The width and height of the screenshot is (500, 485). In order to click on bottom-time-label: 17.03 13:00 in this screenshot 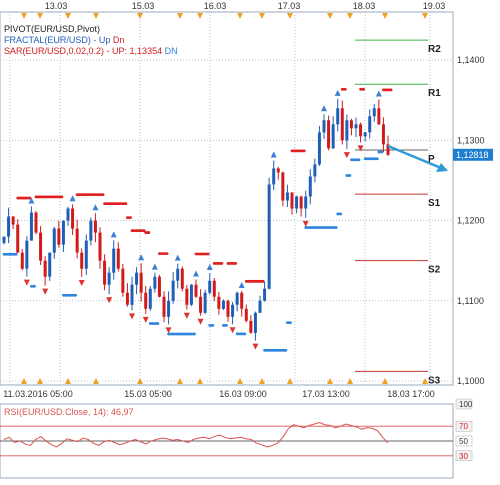, I will do `click(326, 394)`.